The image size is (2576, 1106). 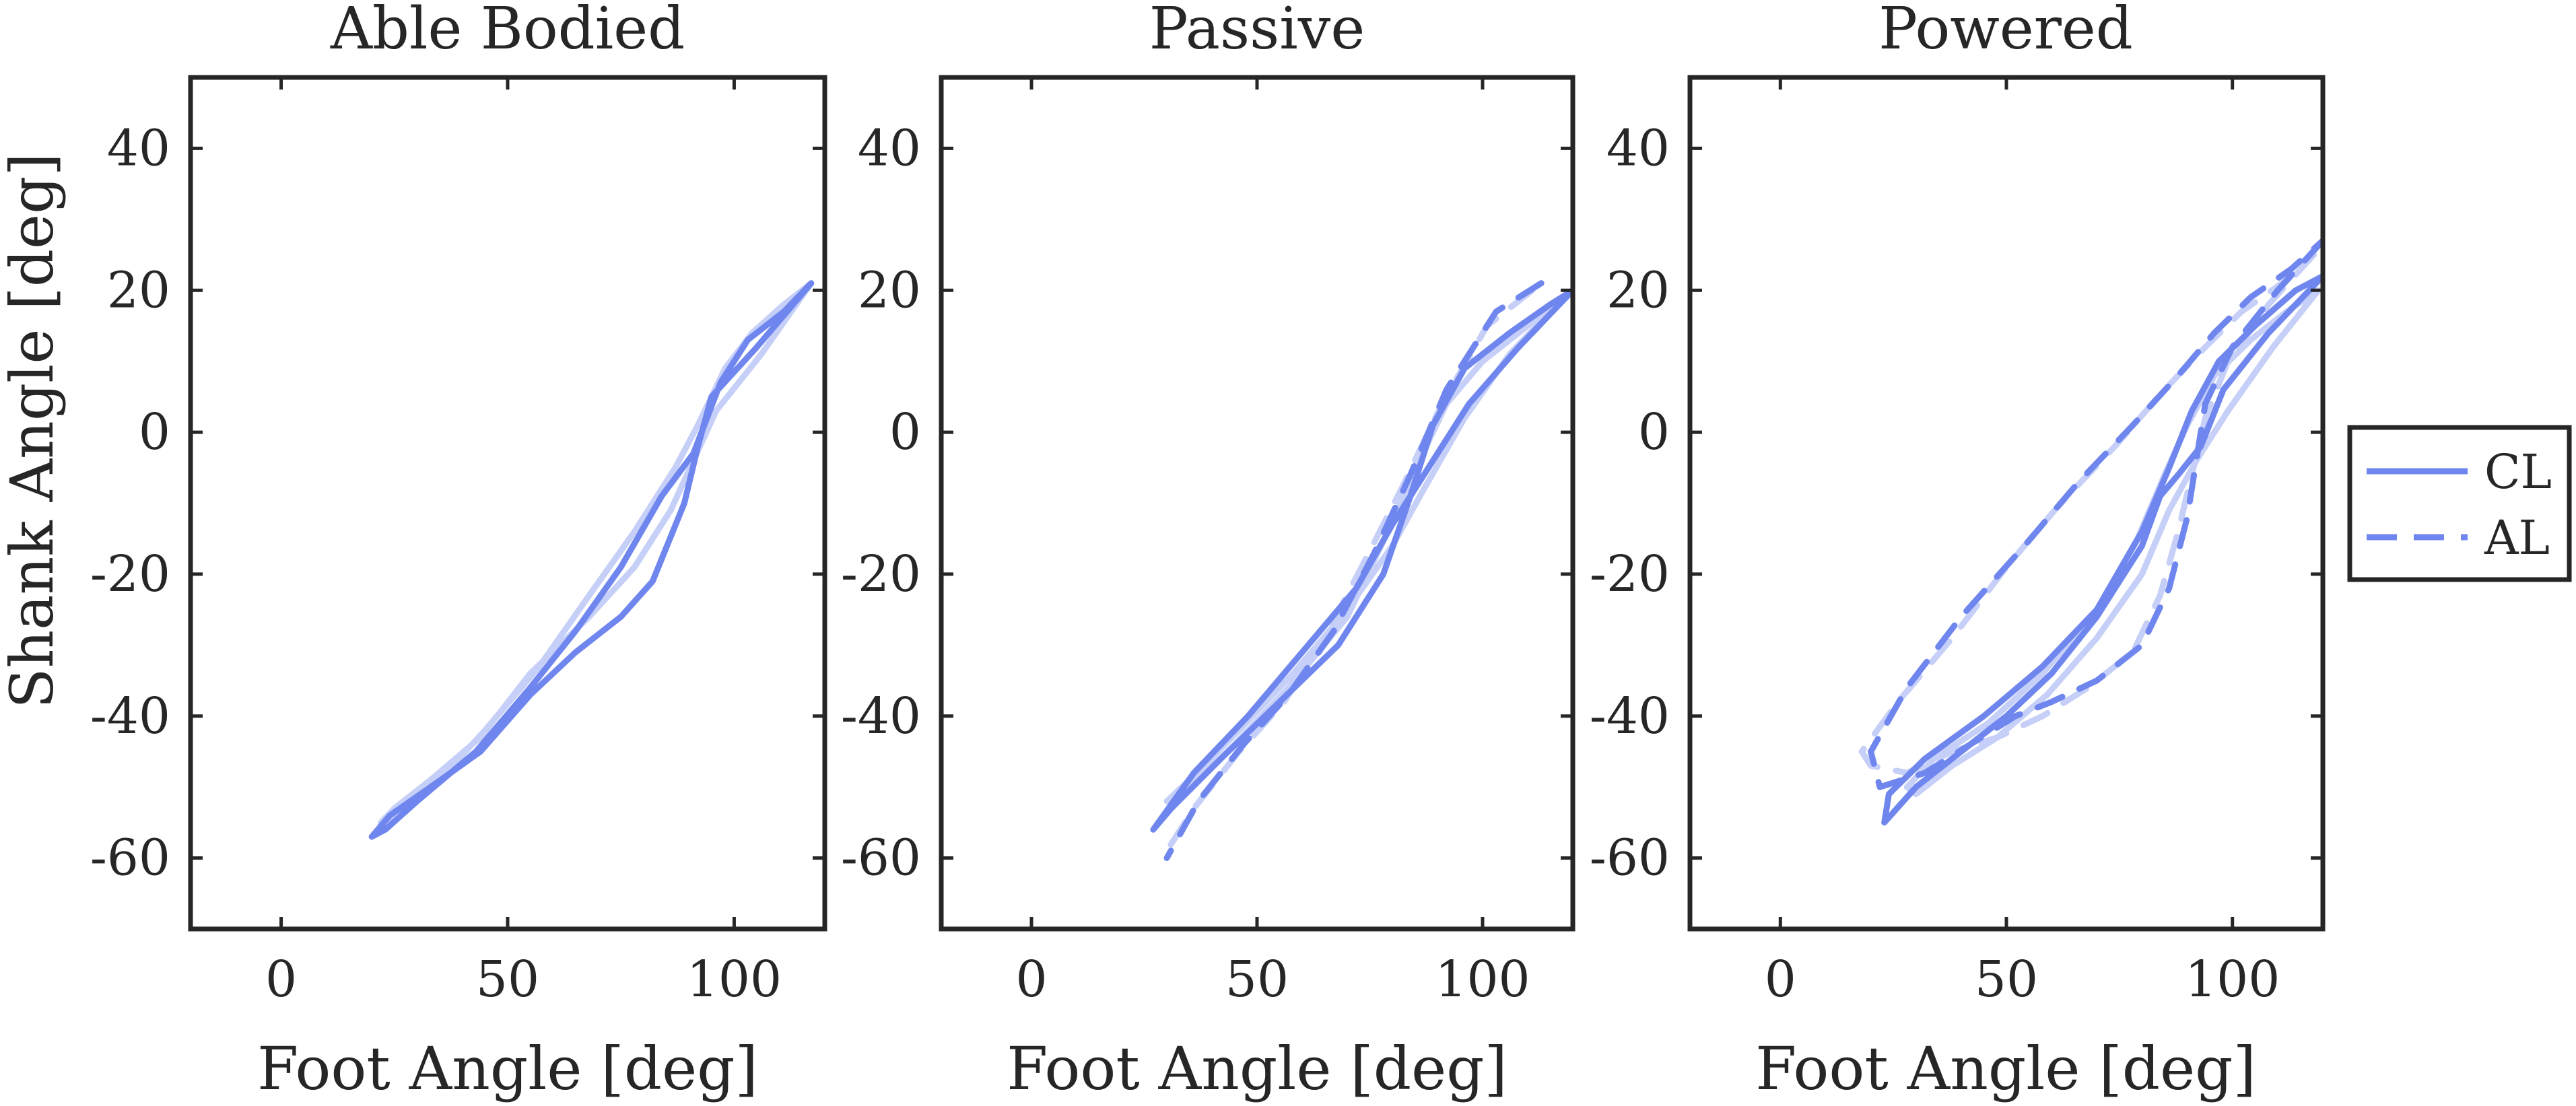 I want to click on legend-label-cl: CL, so click(x=2518, y=471).